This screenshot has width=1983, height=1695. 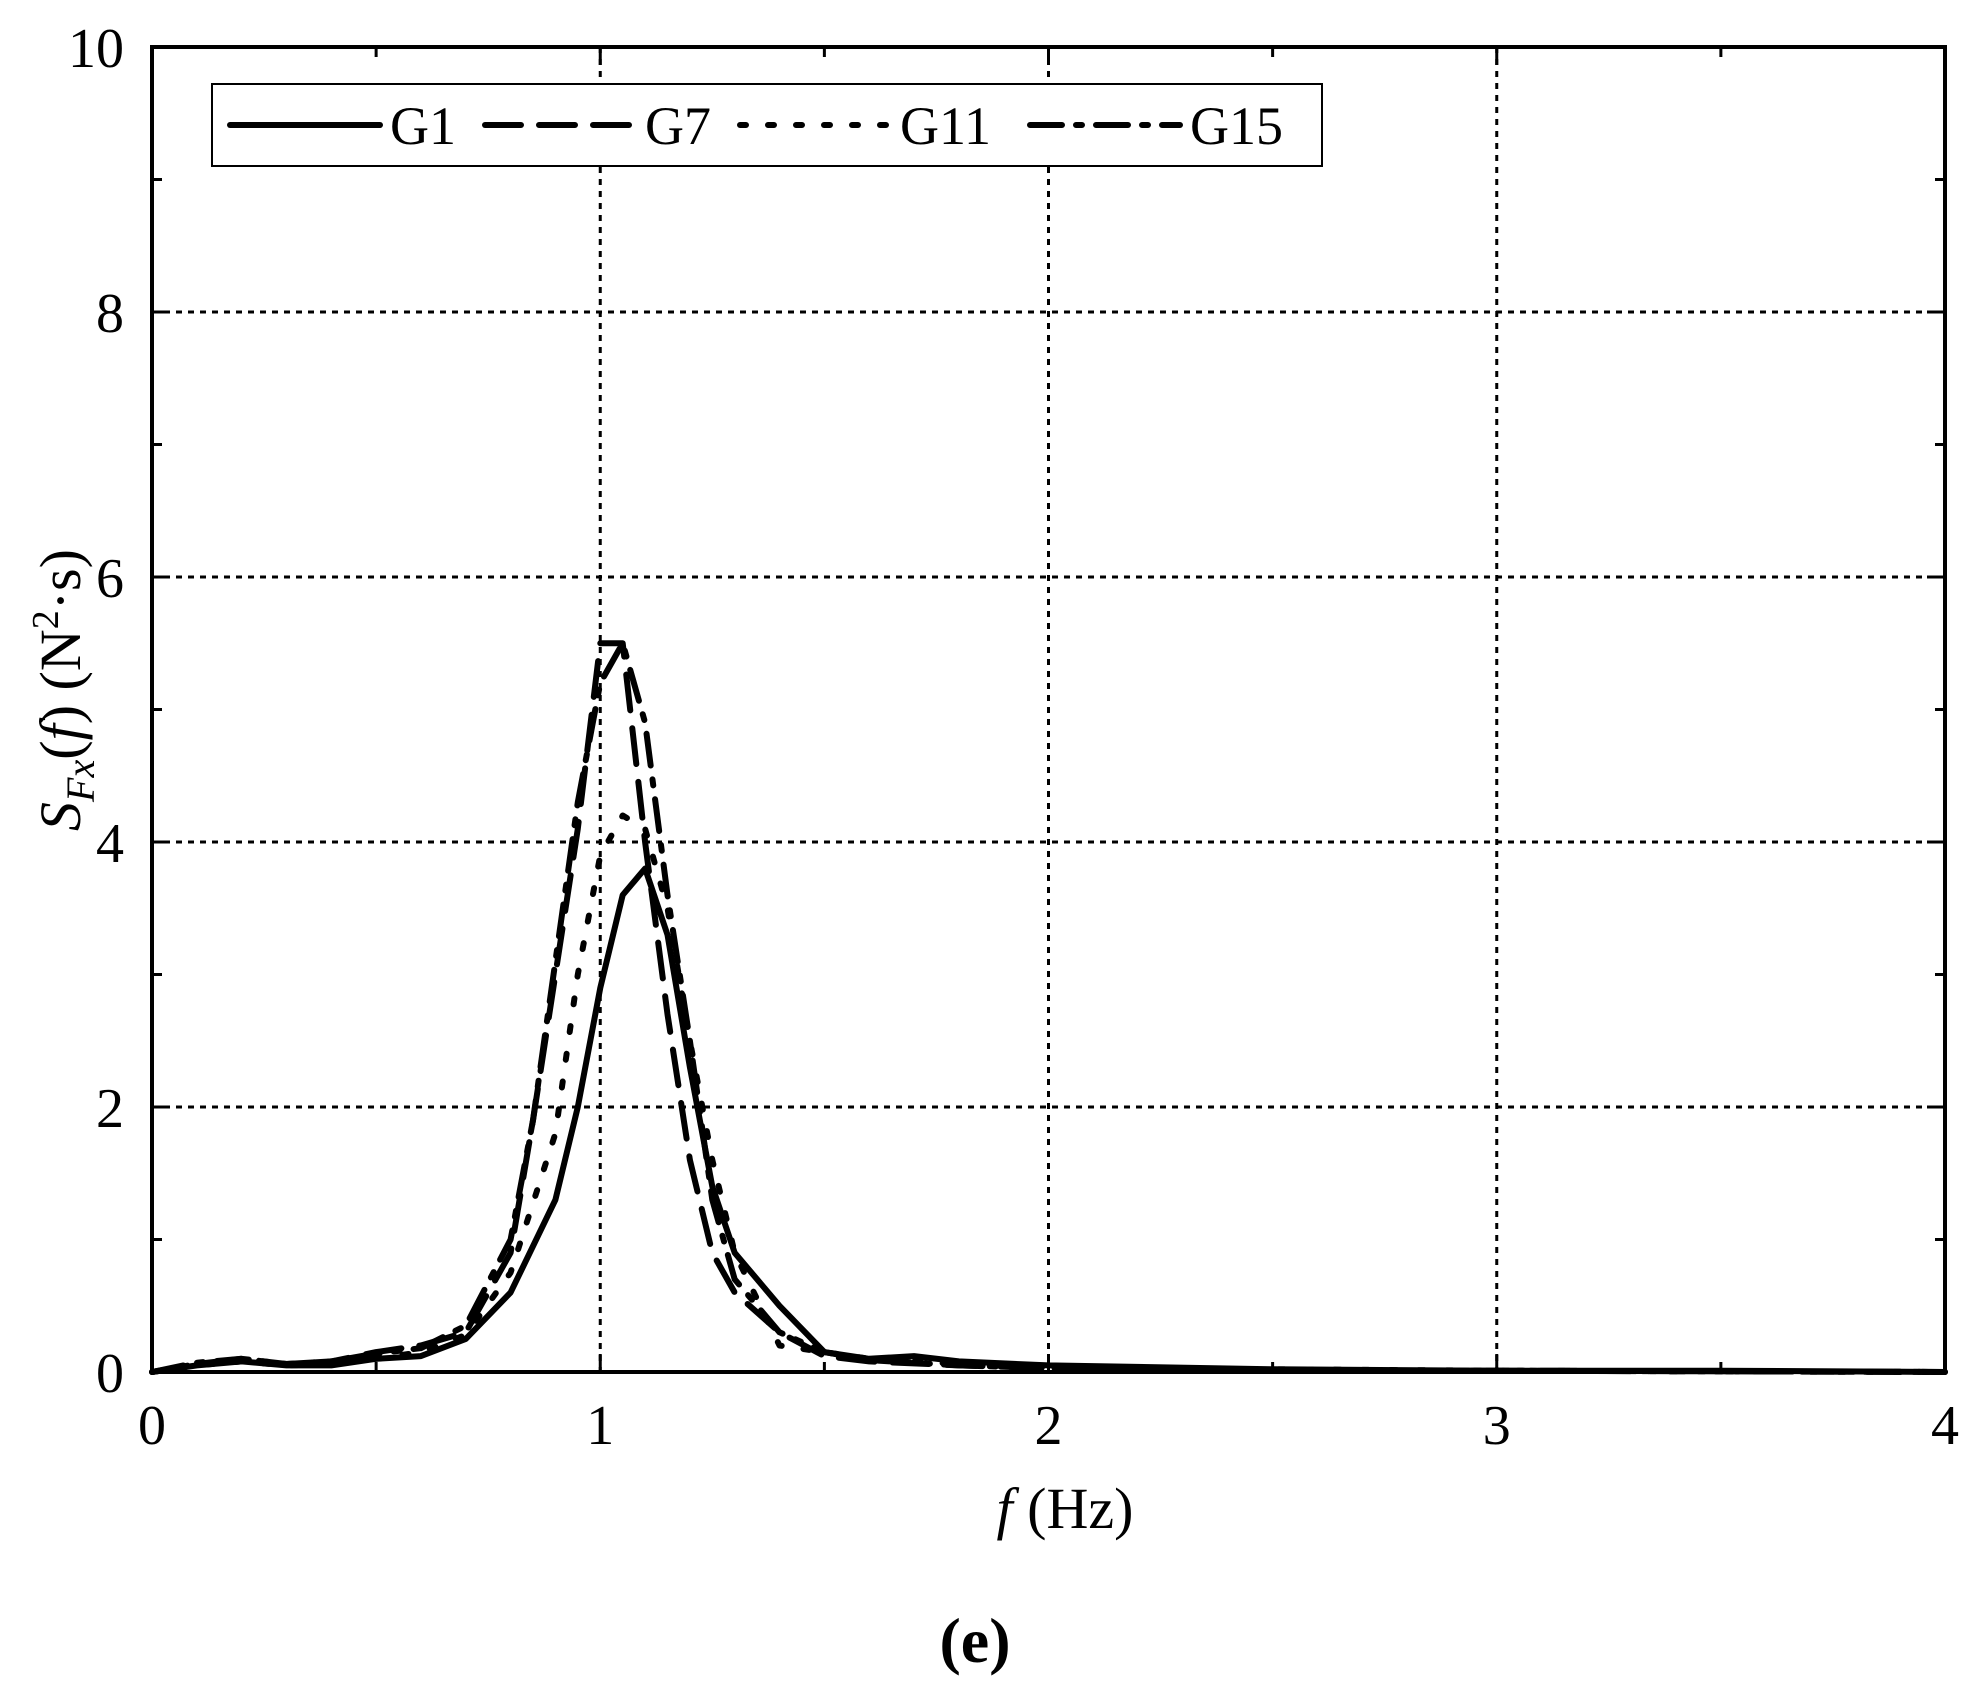 I want to click on legend-label-g7: G7, so click(x=678, y=126).